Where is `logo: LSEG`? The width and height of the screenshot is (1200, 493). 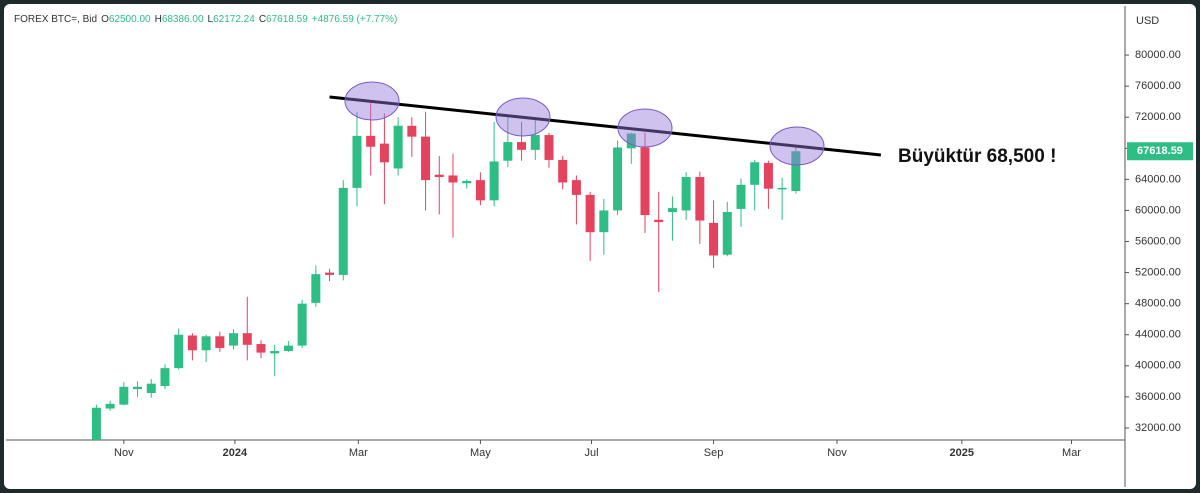 logo: LSEG is located at coordinates (1168, 477).